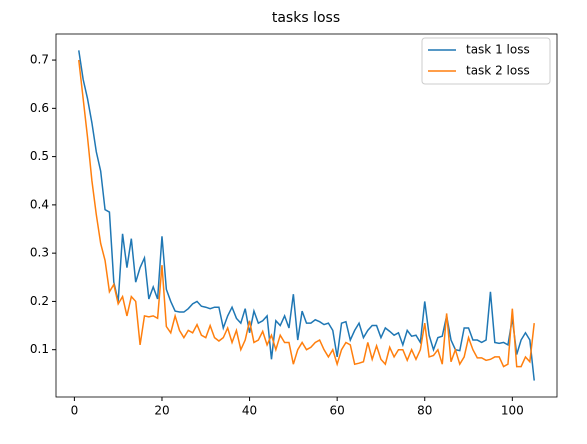 Image resolution: width=587 pixels, height=444 pixels. Describe the element at coordinates (75, 411) in the screenshot. I see `x-tick-label: 0` at that location.